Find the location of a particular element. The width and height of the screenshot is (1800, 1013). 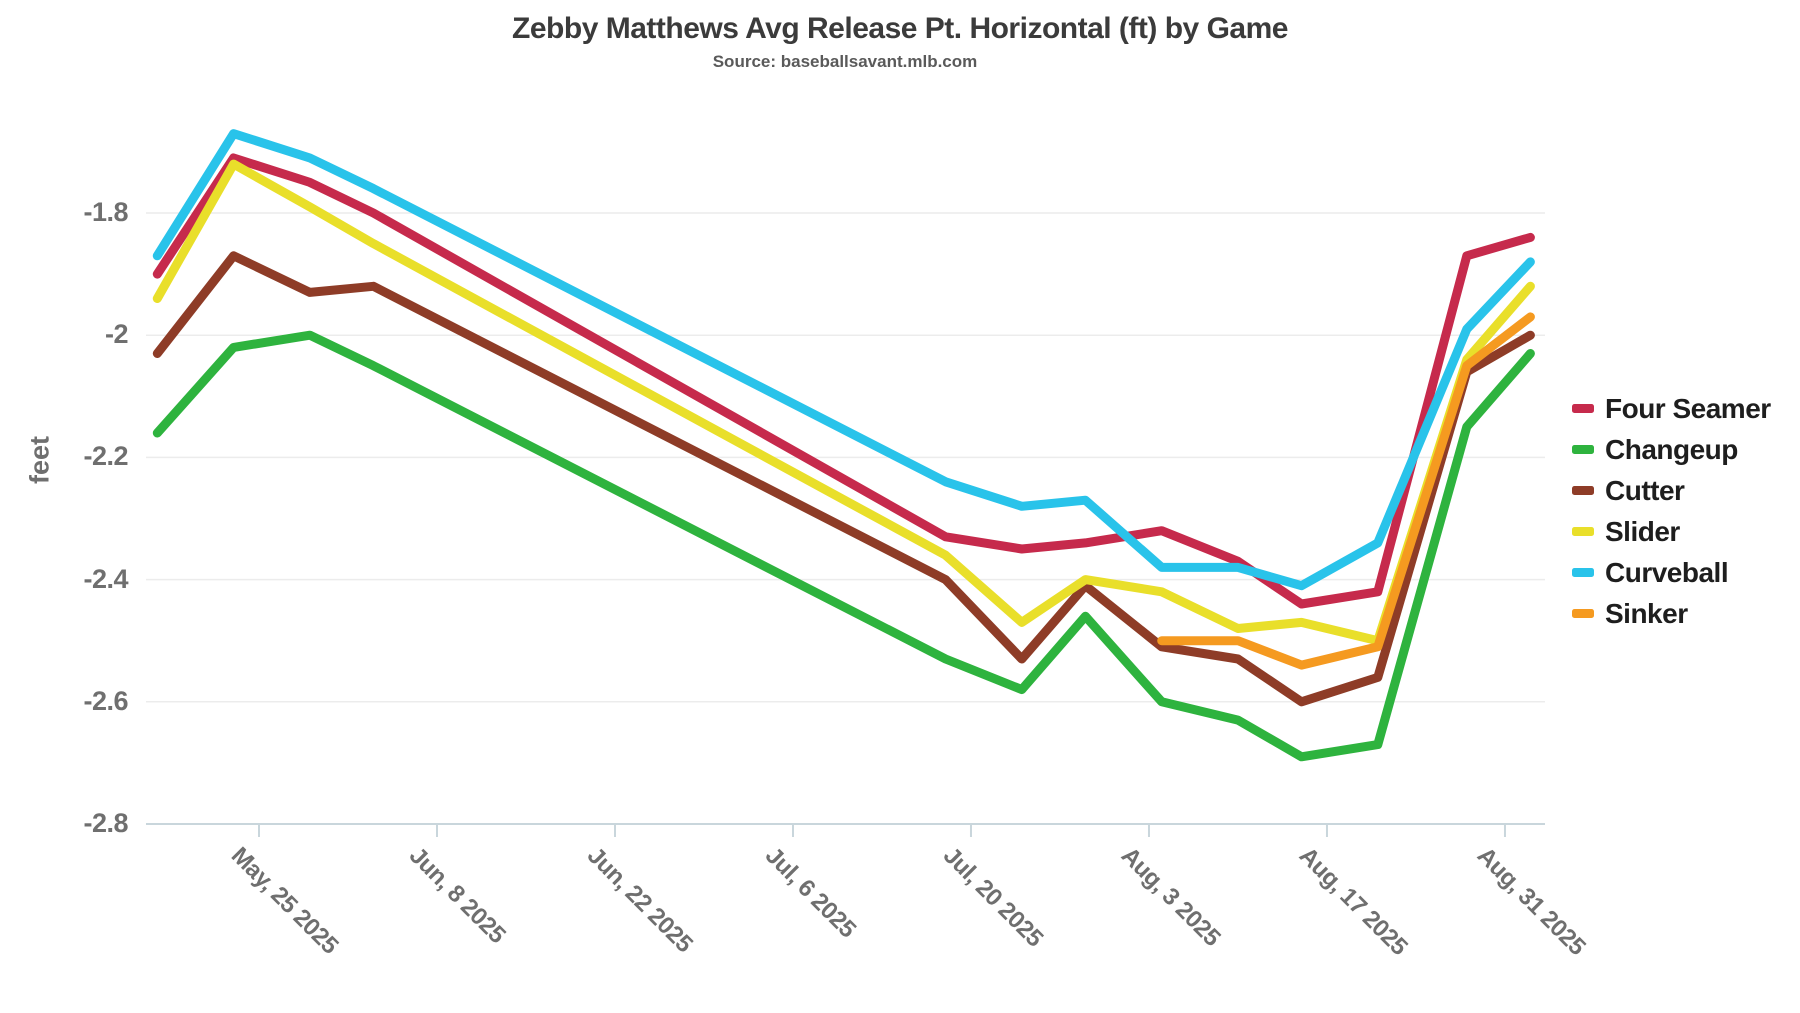

legend-label: Curveball is located at coordinates (1667, 572).